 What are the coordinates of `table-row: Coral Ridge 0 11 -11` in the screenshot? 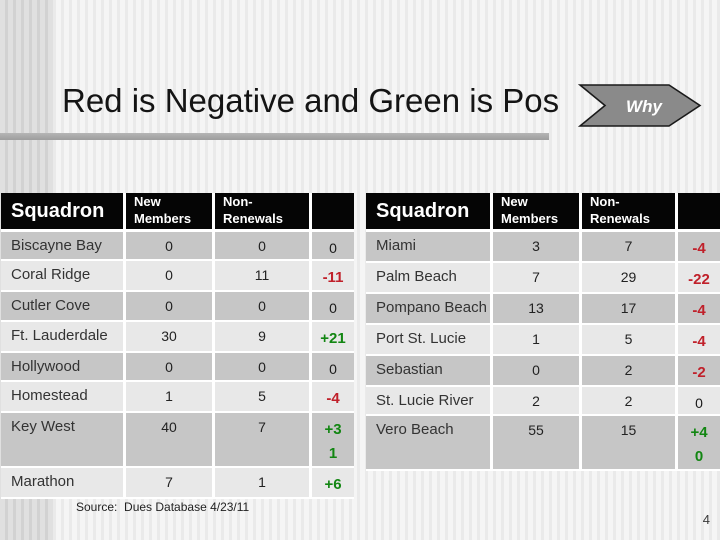 It's located at (177, 277).